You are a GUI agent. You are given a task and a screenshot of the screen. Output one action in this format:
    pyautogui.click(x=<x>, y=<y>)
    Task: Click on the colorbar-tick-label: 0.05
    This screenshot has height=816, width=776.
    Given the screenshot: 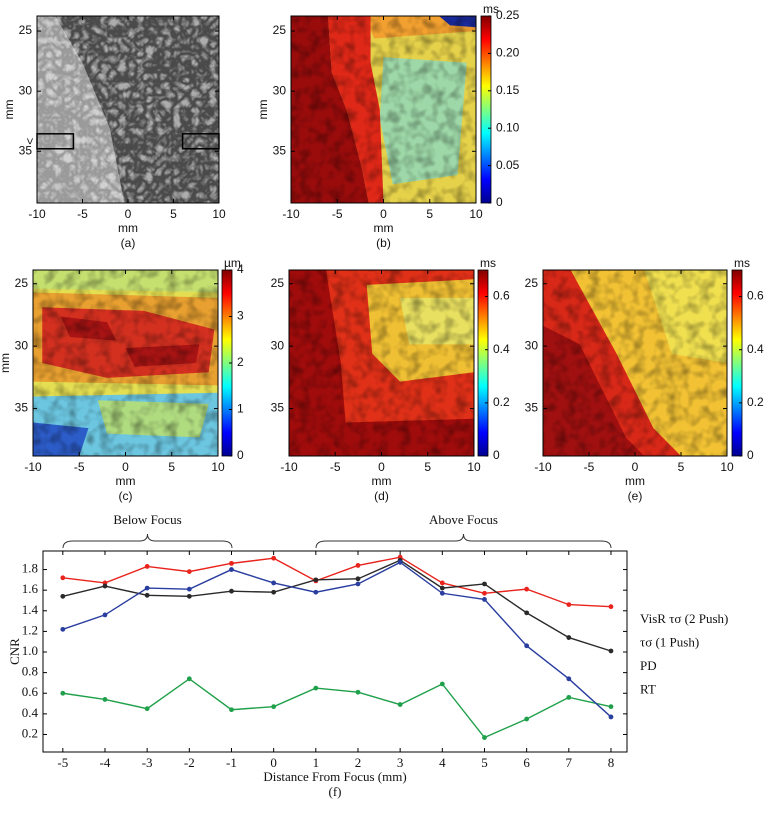 What is the action you would take?
    pyautogui.click(x=508, y=165)
    